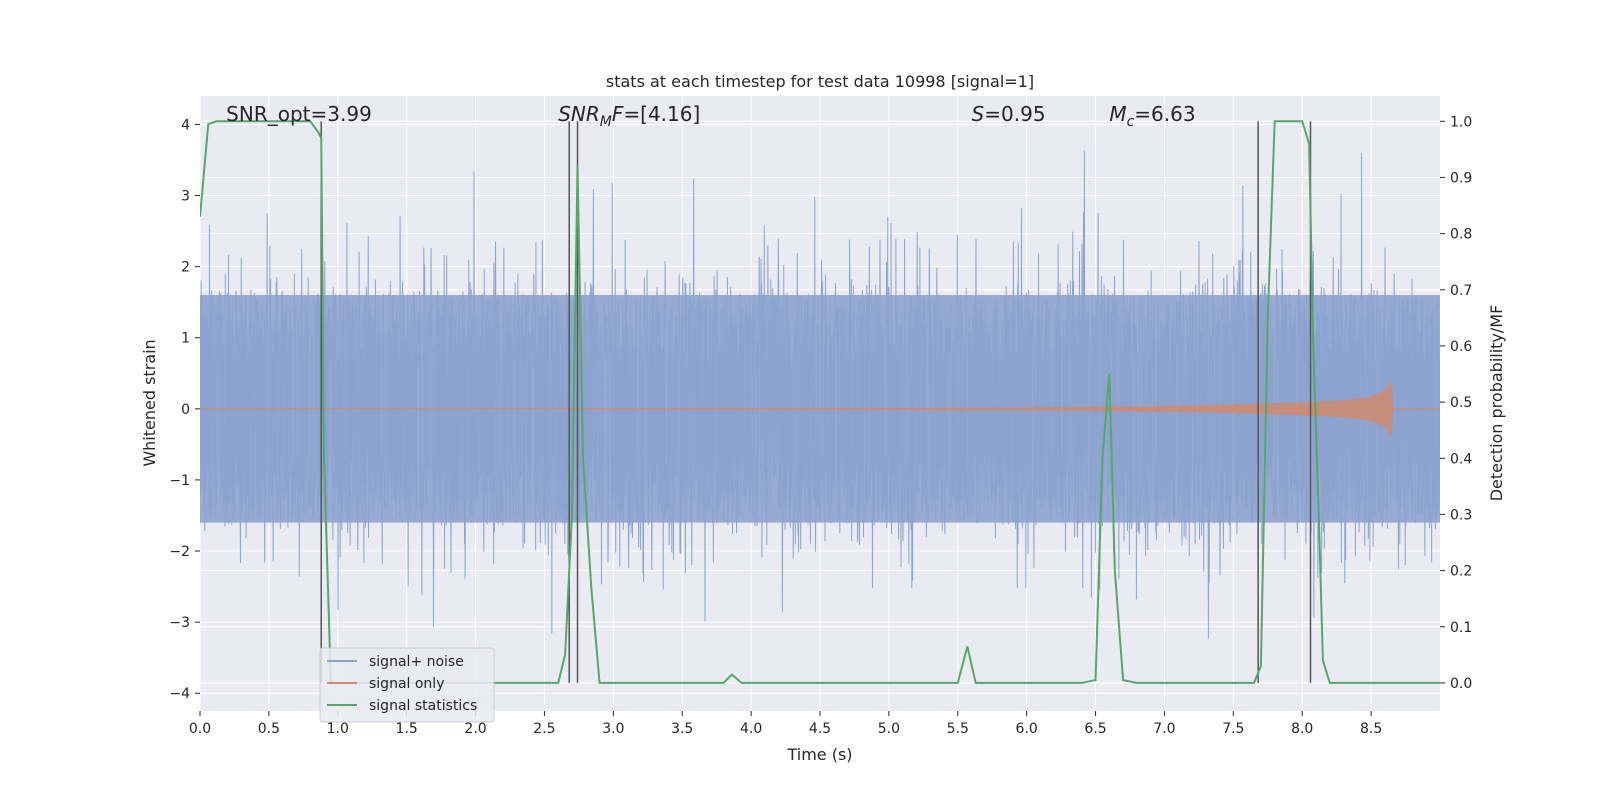 This screenshot has width=1600, height=800. What do you see at coordinates (1095, 729) in the screenshot?
I see `x-tick-label: 6.5` at bounding box center [1095, 729].